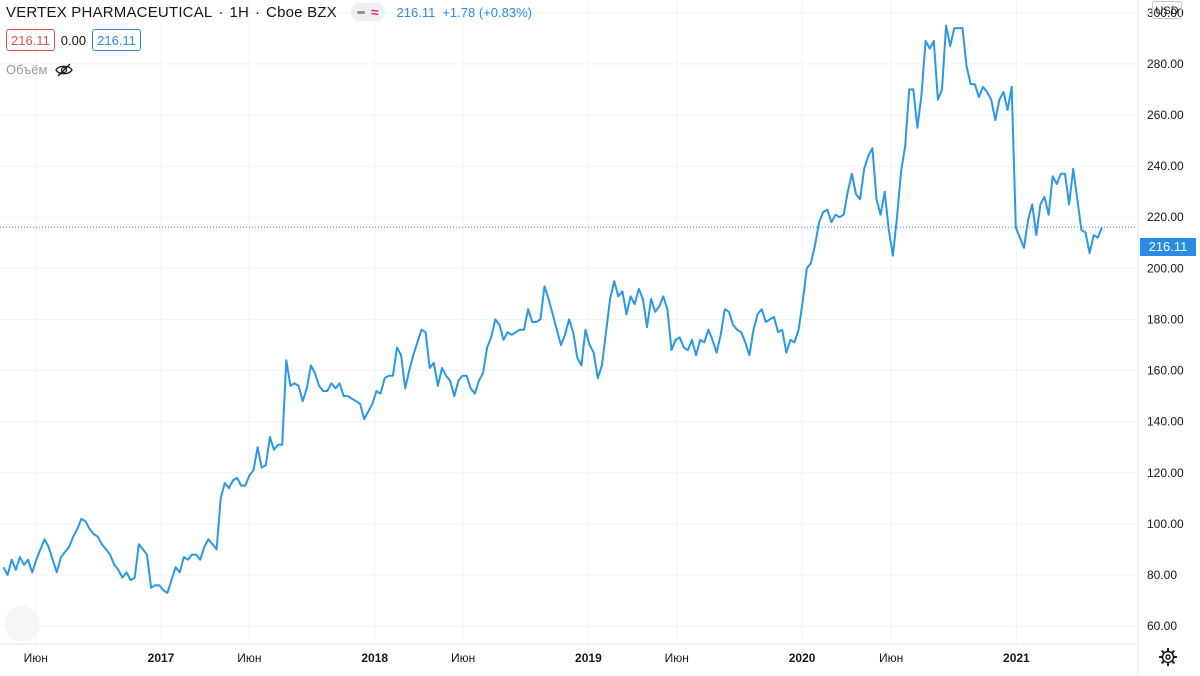  What do you see at coordinates (1165, 115) in the screenshot?
I see `y-tick-label: 260.00` at bounding box center [1165, 115].